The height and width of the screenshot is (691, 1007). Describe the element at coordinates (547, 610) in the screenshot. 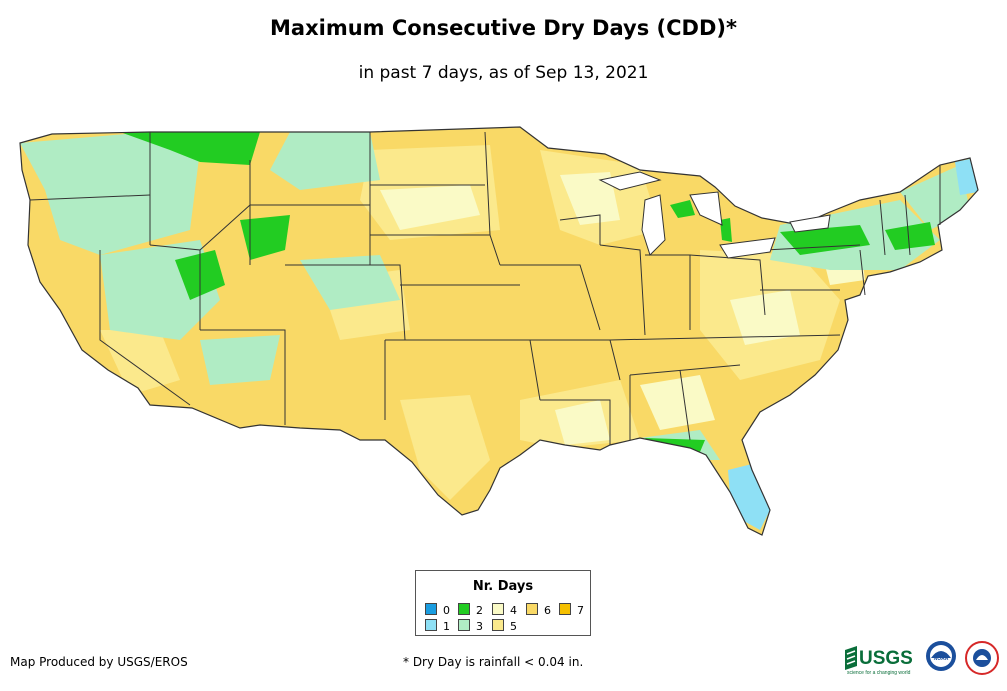

I see `legend-label: 6` at that location.